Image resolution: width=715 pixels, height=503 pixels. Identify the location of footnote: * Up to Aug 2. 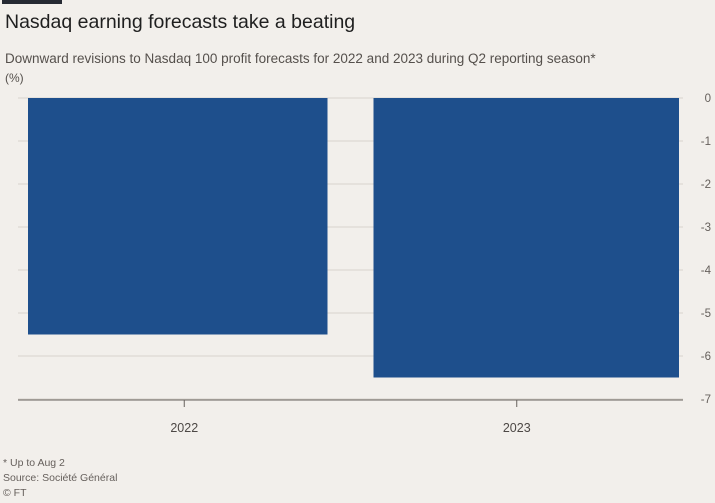
(34, 463).